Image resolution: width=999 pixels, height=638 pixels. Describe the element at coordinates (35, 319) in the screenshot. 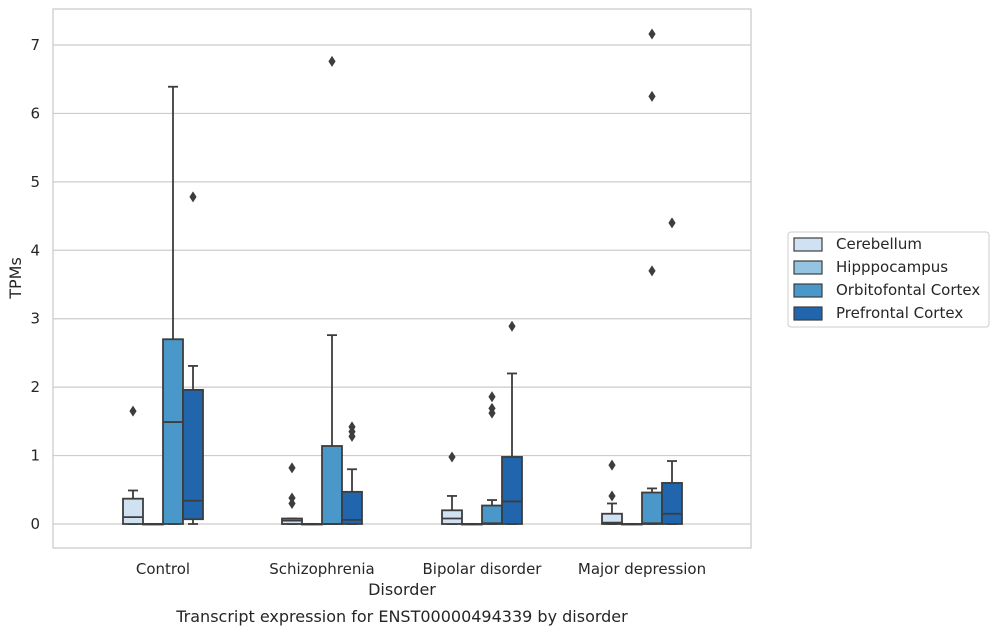

I see `y-tick-label: 3` at that location.